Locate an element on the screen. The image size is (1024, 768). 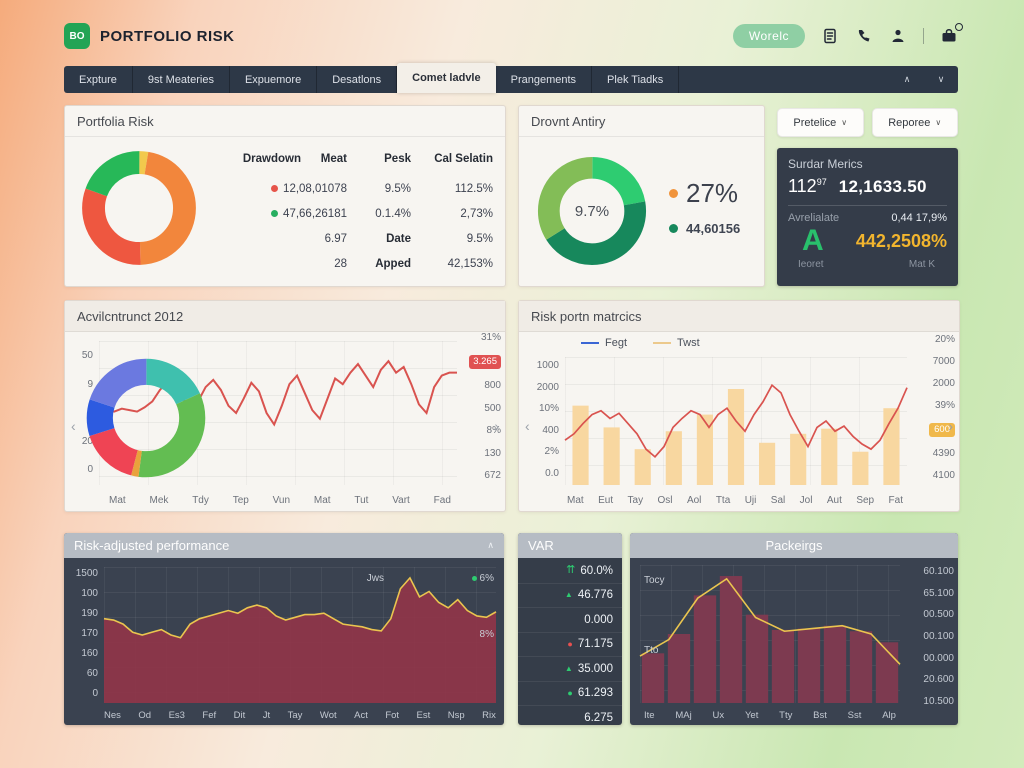
user-icon is located at coordinates (898, 36).